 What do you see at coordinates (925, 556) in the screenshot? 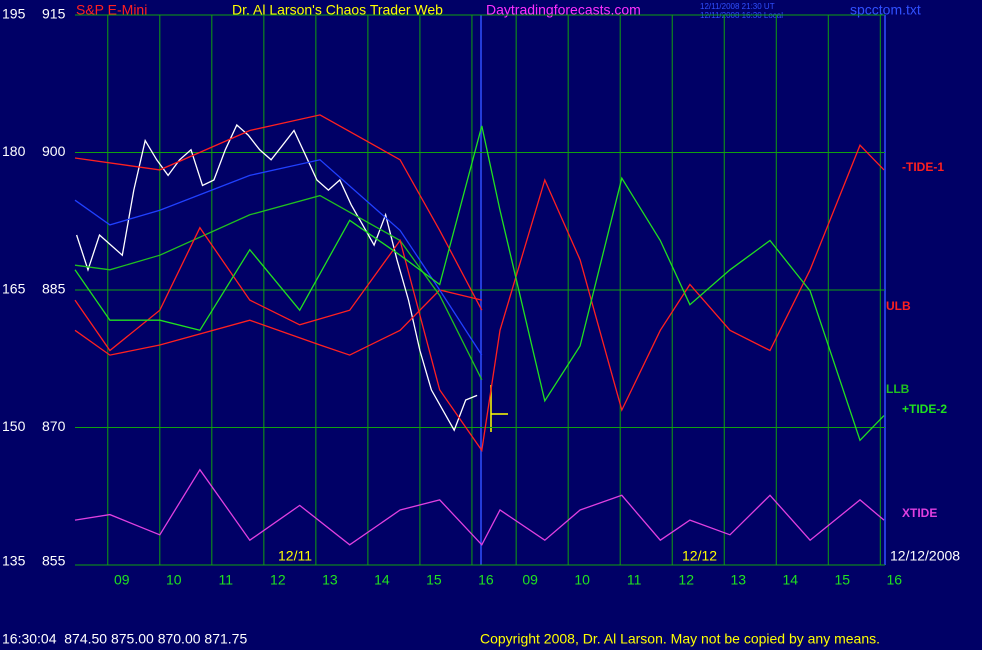
I see `date-label: 12/12/2008` at bounding box center [925, 556].